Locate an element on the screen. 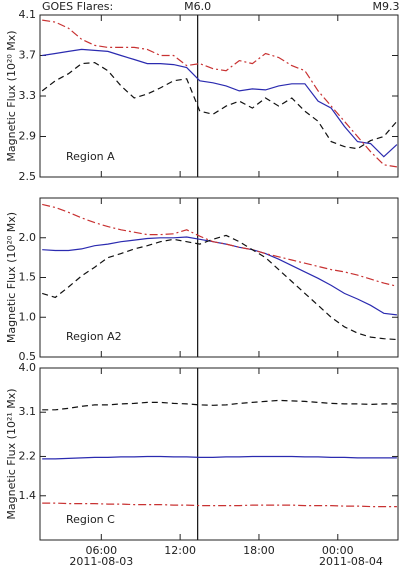 This screenshot has width=400, height=567. y-tick-label: 3.7 is located at coordinates (28, 55).